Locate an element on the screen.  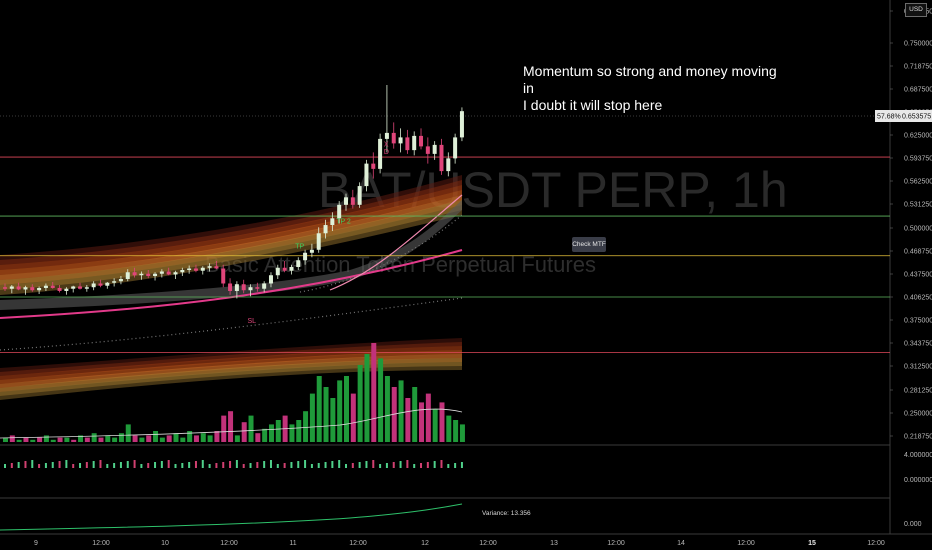
time-tick-label: 12 is located at coordinates (425, 543).